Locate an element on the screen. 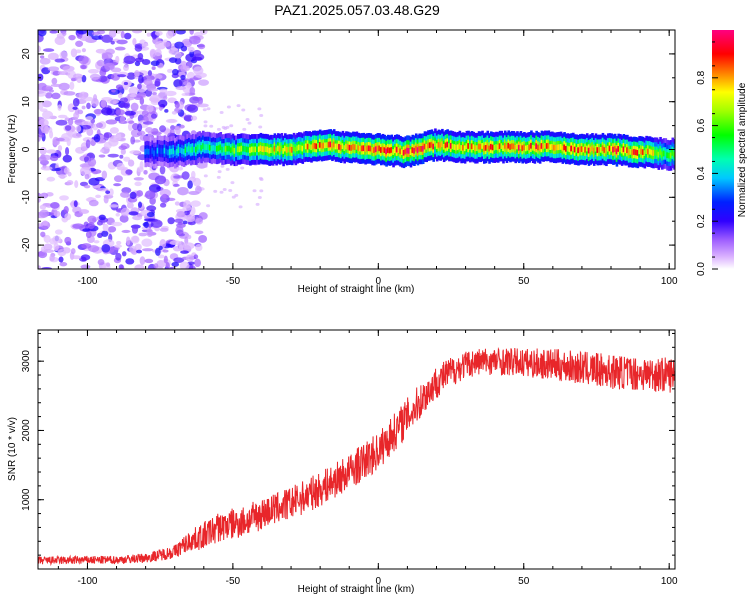 The height and width of the screenshot is (600, 750). x-tick-label: 0 is located at coordinates (379, 281).